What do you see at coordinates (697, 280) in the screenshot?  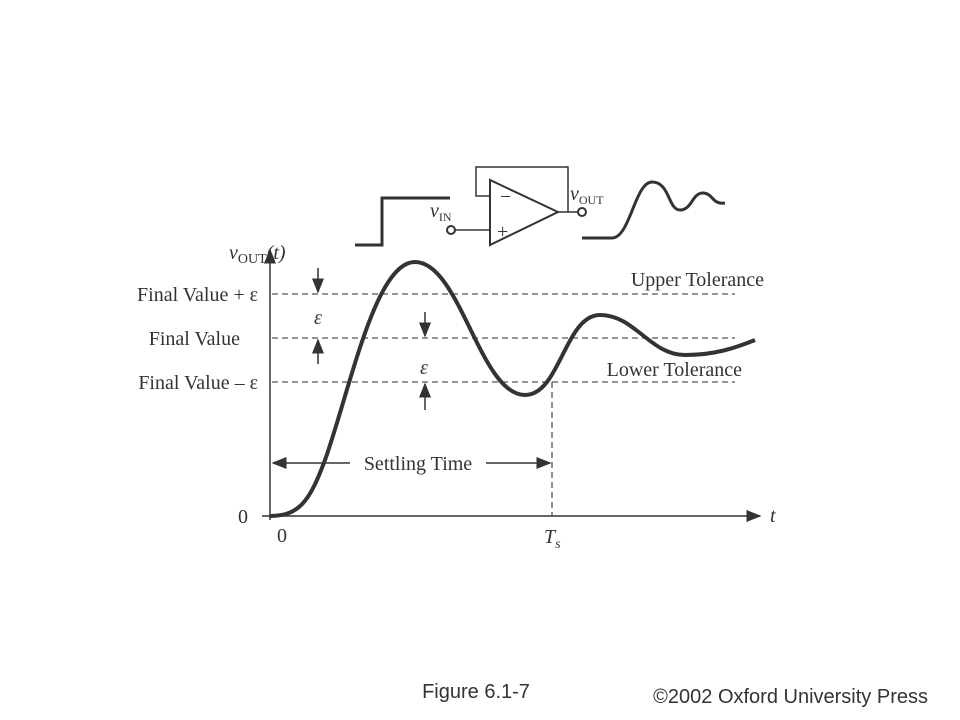 I see `tolerance-label: Upper Tolerance` at bounding box center [697, 280].